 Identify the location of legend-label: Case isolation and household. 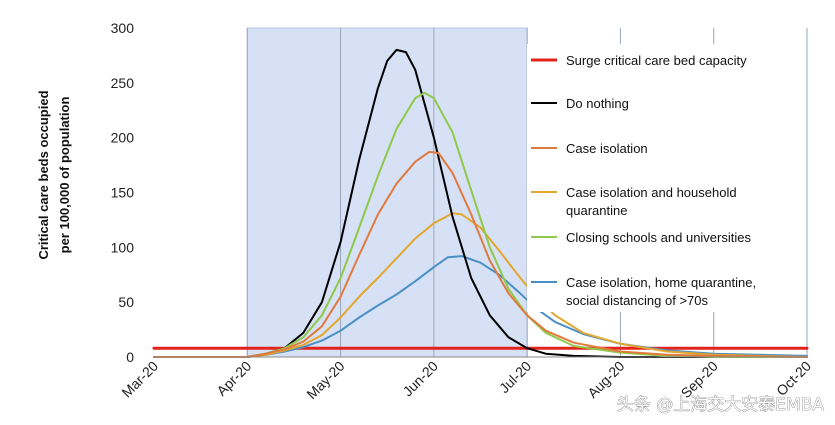
(651, 192).